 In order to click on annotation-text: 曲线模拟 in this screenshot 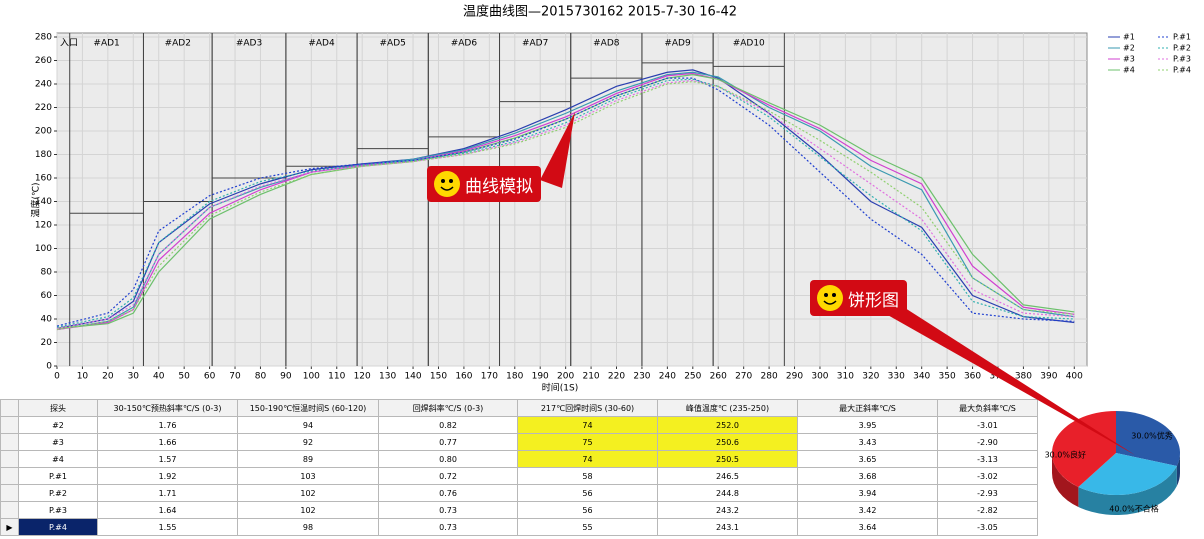, I will do `click(499, 186)`.